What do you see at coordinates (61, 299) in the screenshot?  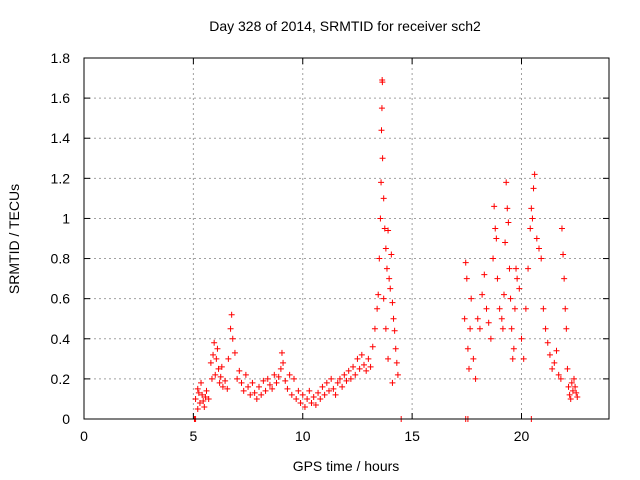 I see `y-tick-label: 0.6` at bounding box center [61, 299].